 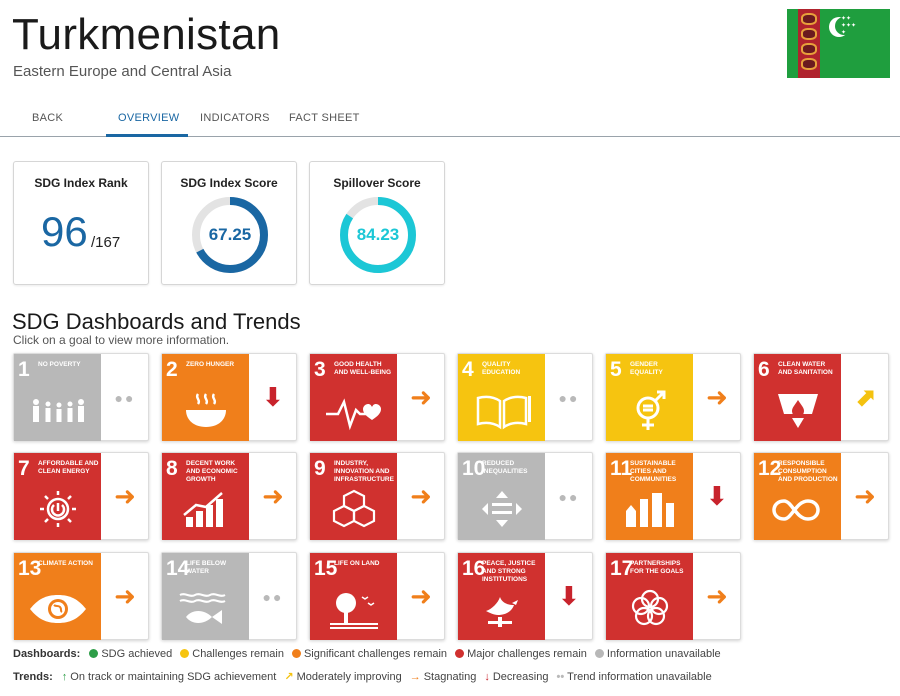 I want to click on goal-name: RESPONSIBLE CONSUMPTION AND PRODUCTION, so click(x=808, y=471).